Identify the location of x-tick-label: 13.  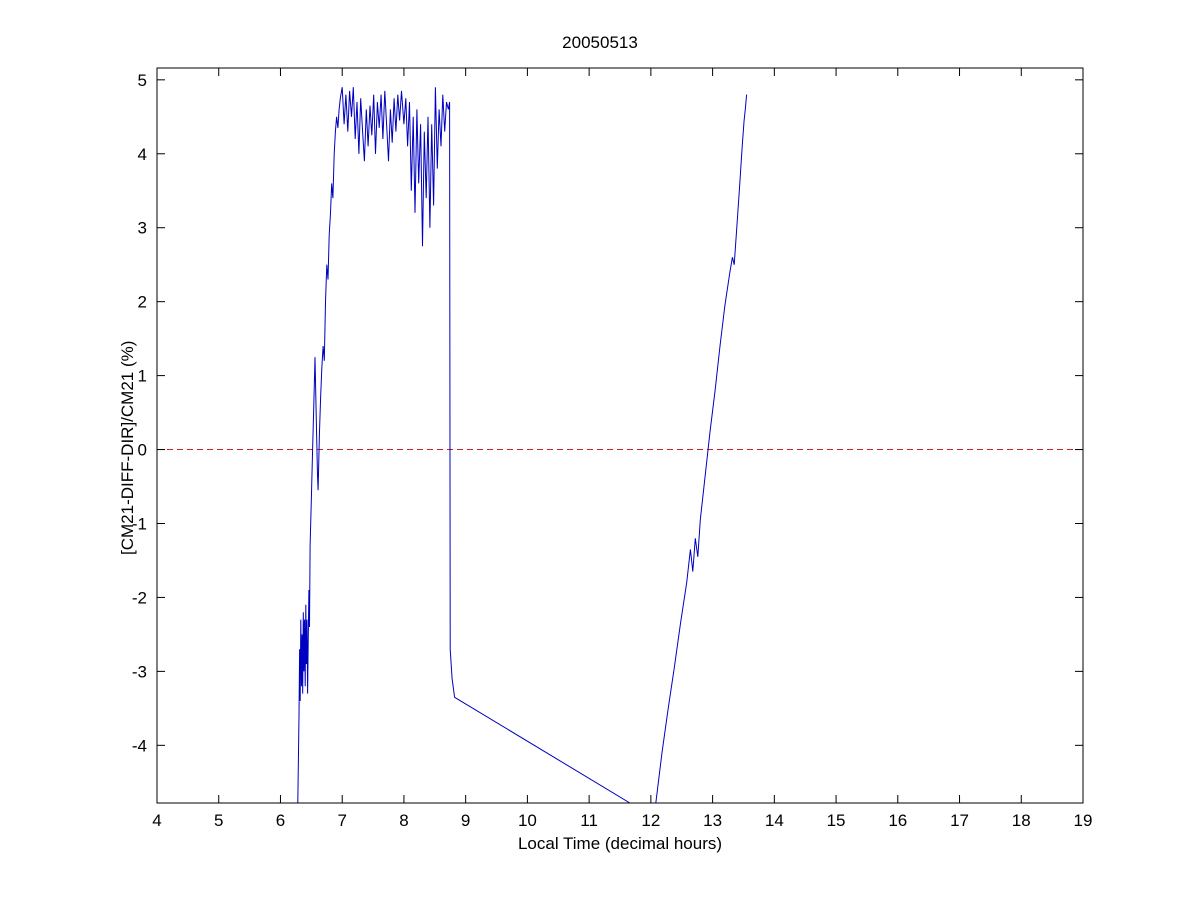
(712, 820).